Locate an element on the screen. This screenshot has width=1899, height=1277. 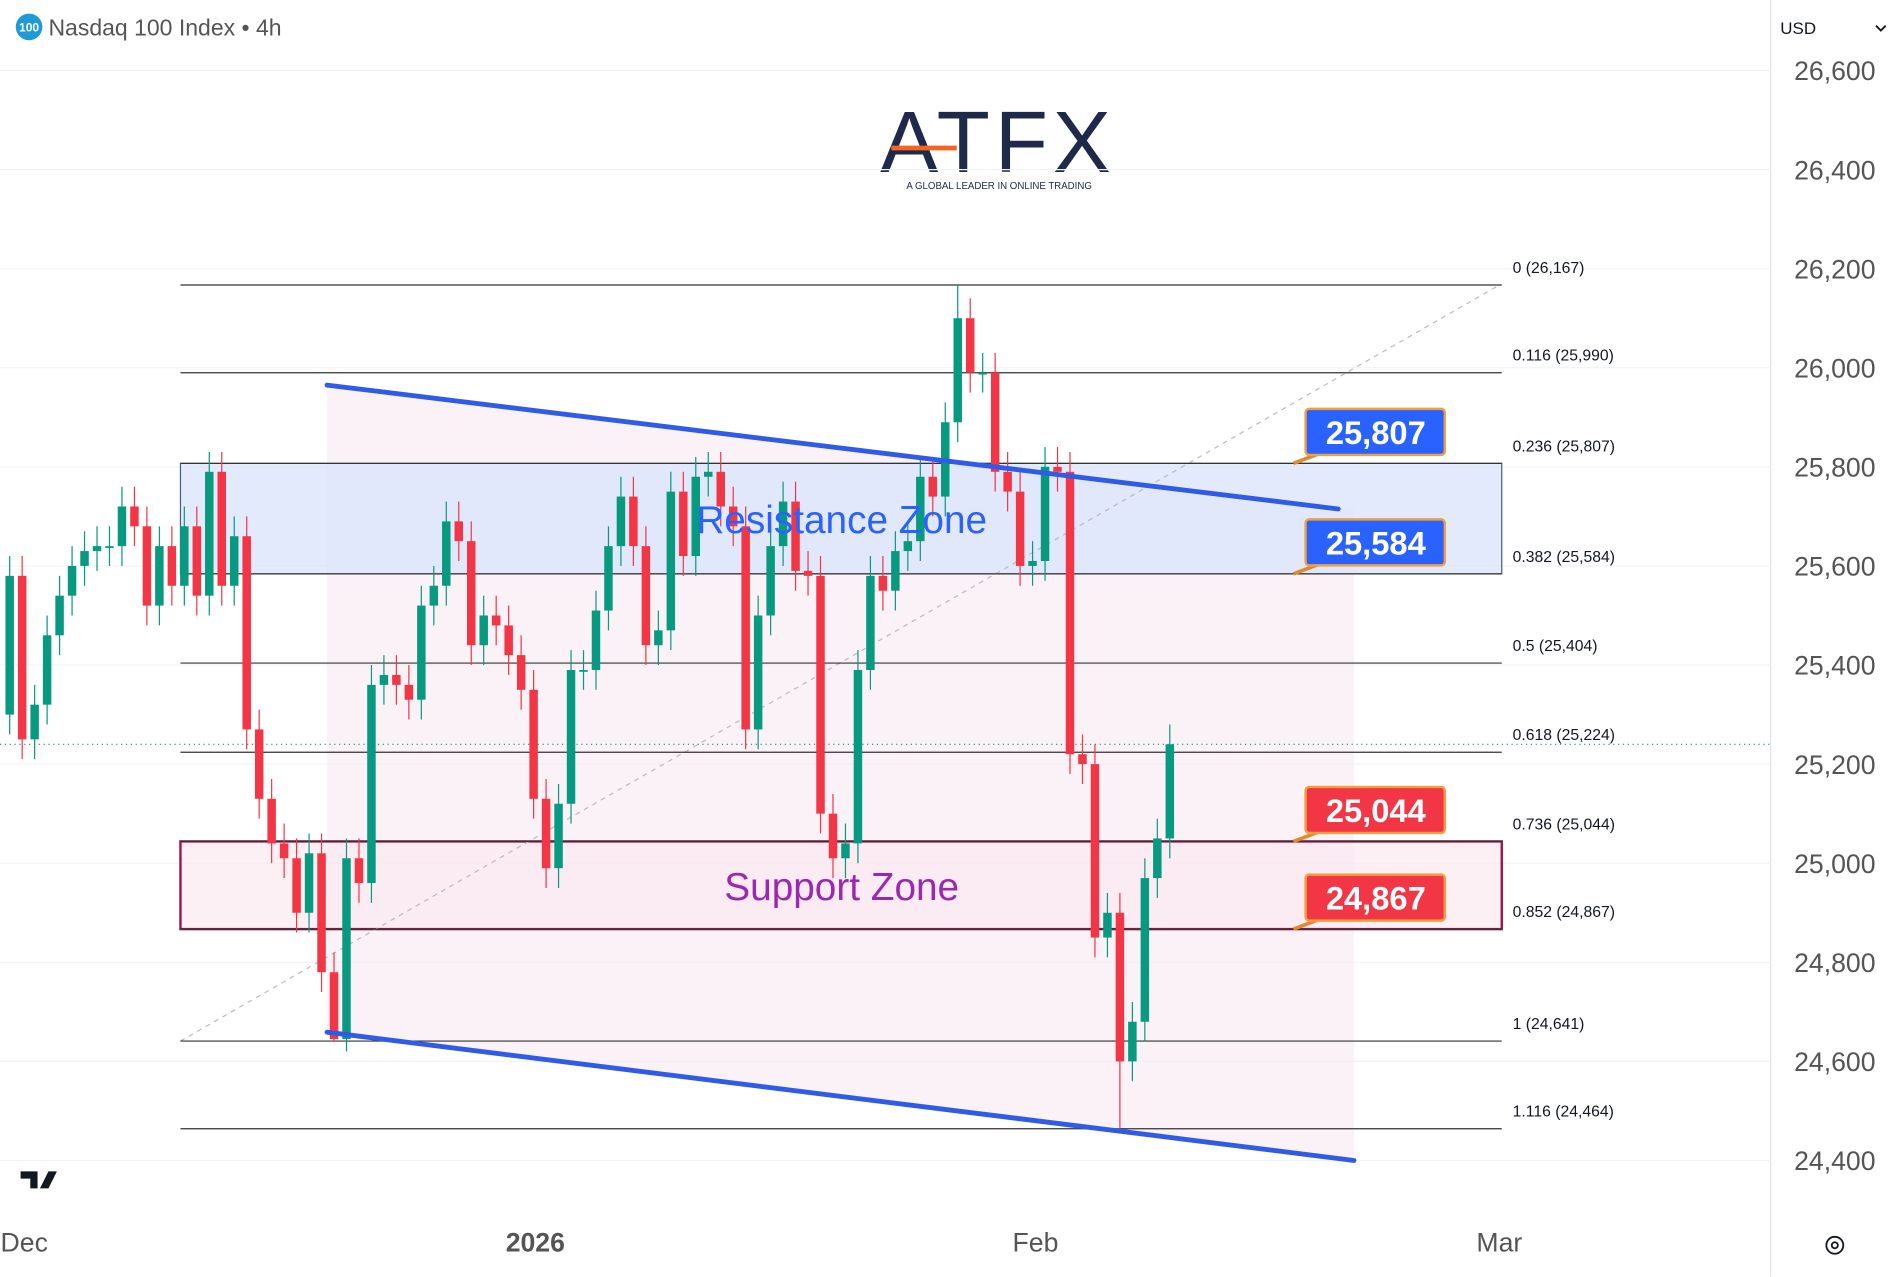
x-tick-label: Mar is located at coordinates (1499, 1242).